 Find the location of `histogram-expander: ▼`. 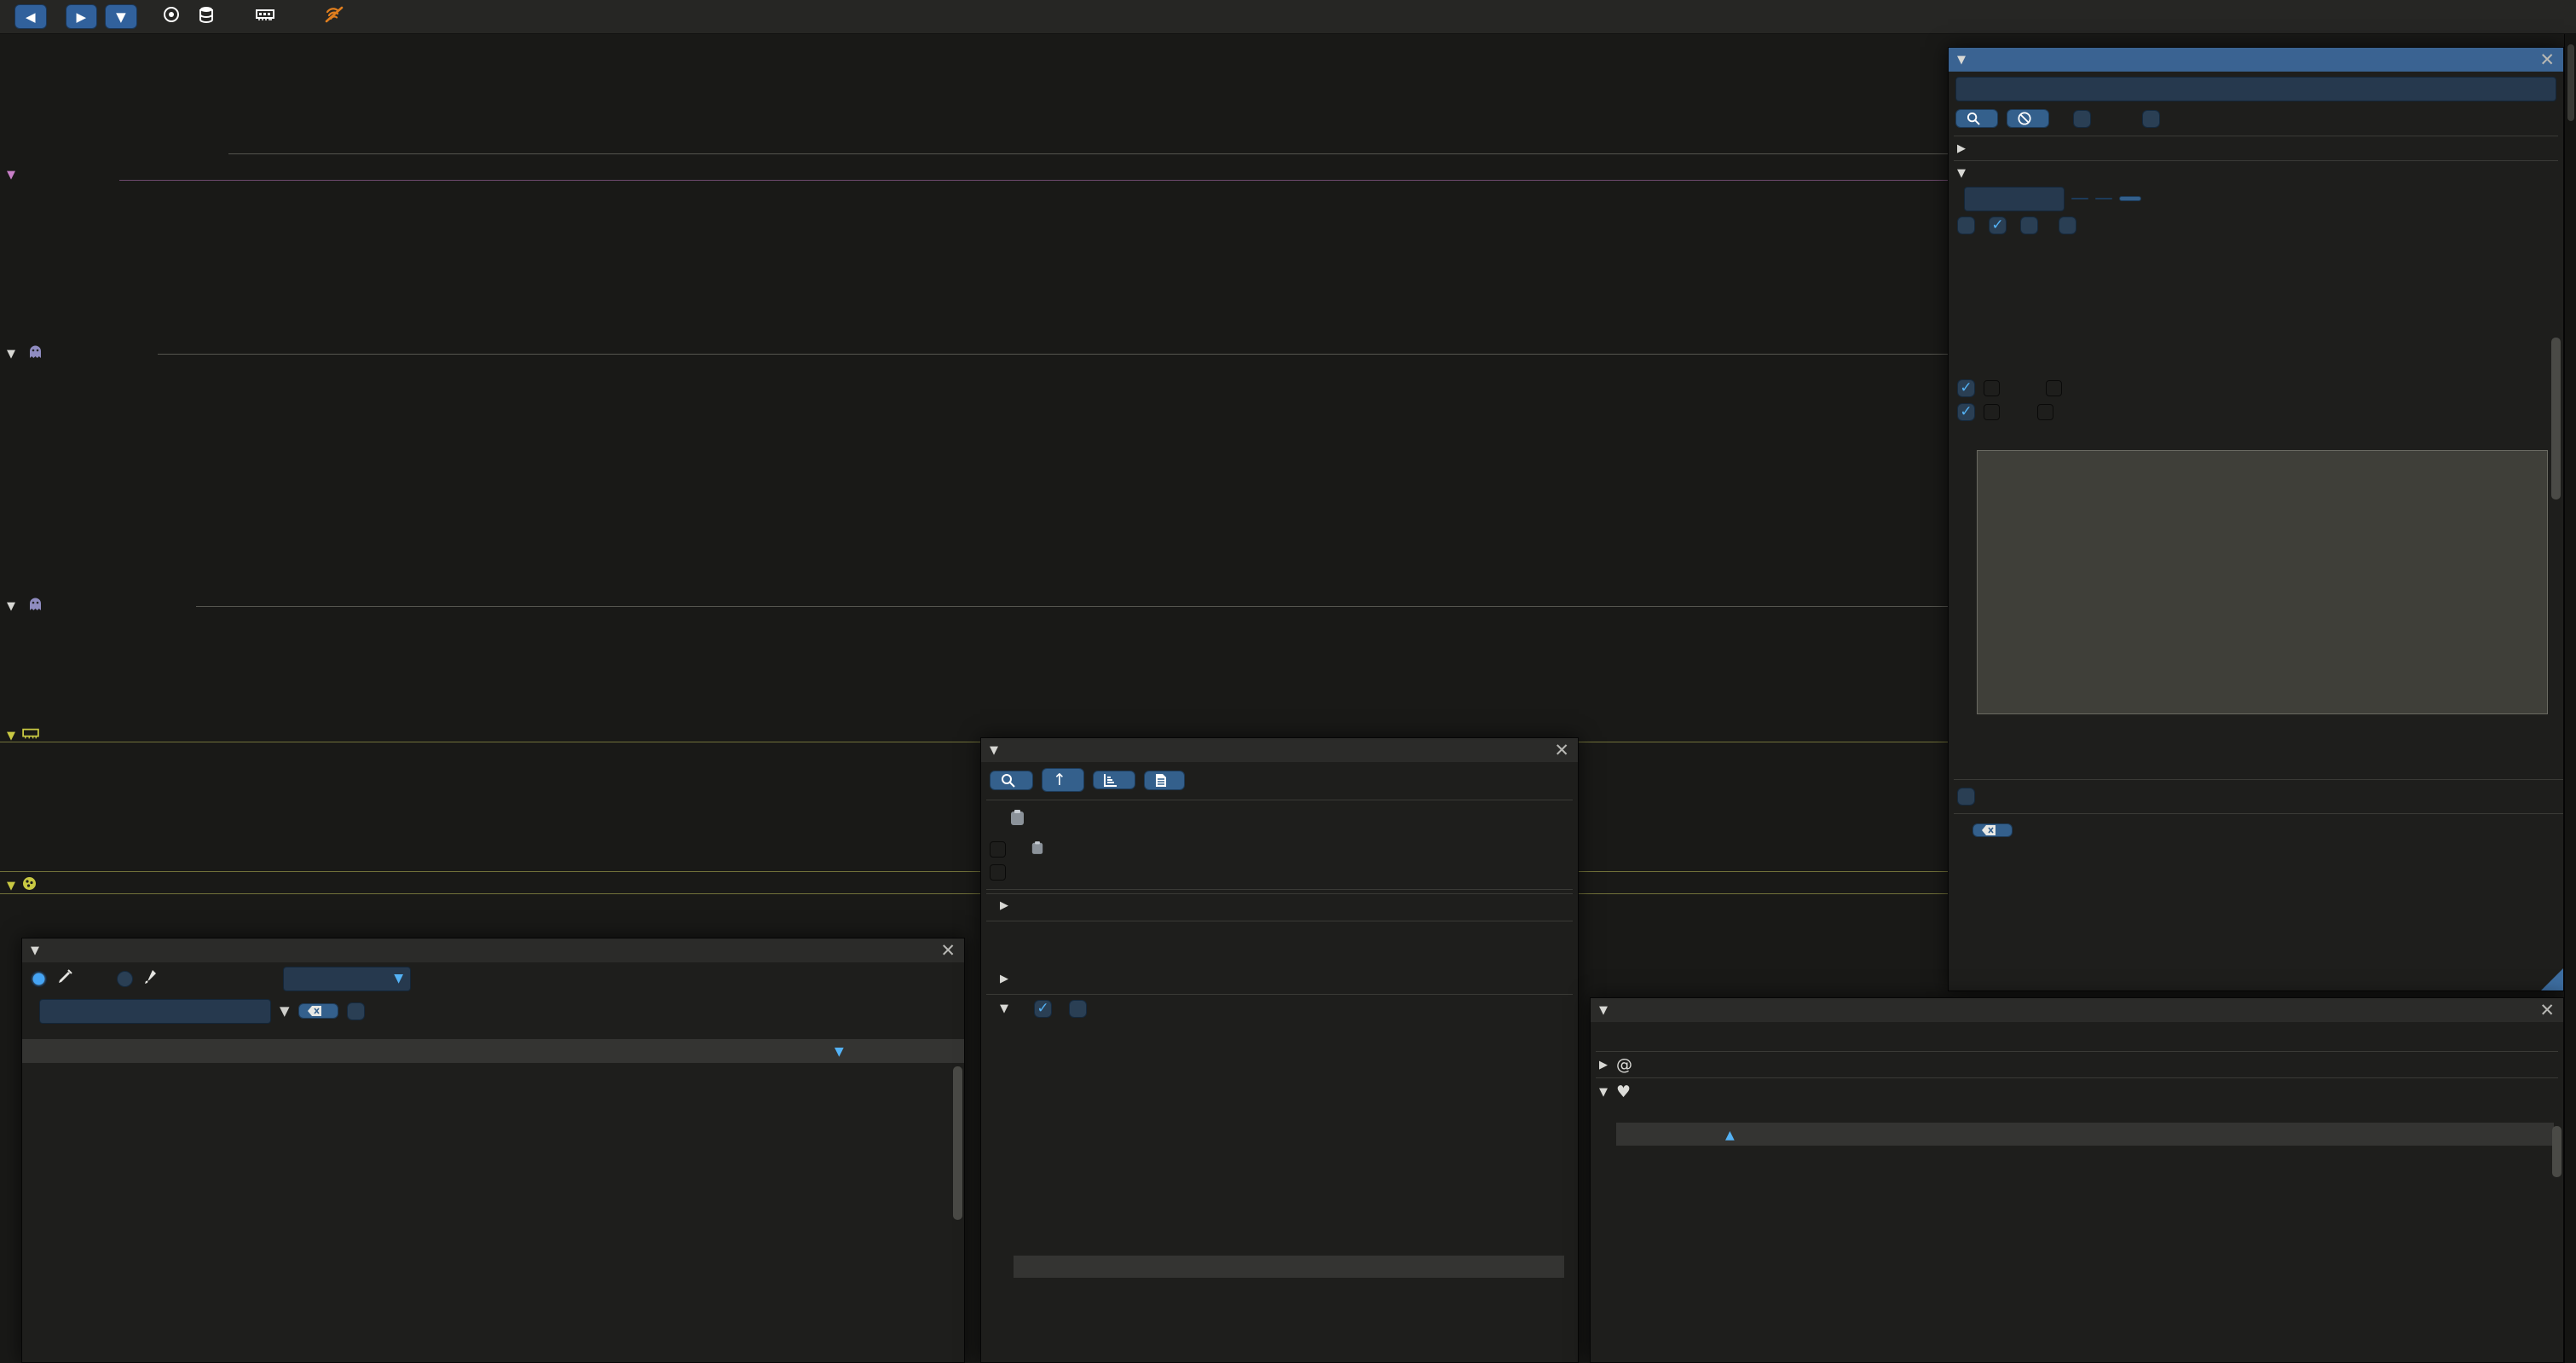

histogram-expander: ▼ is located at coordinates (2256, 173).